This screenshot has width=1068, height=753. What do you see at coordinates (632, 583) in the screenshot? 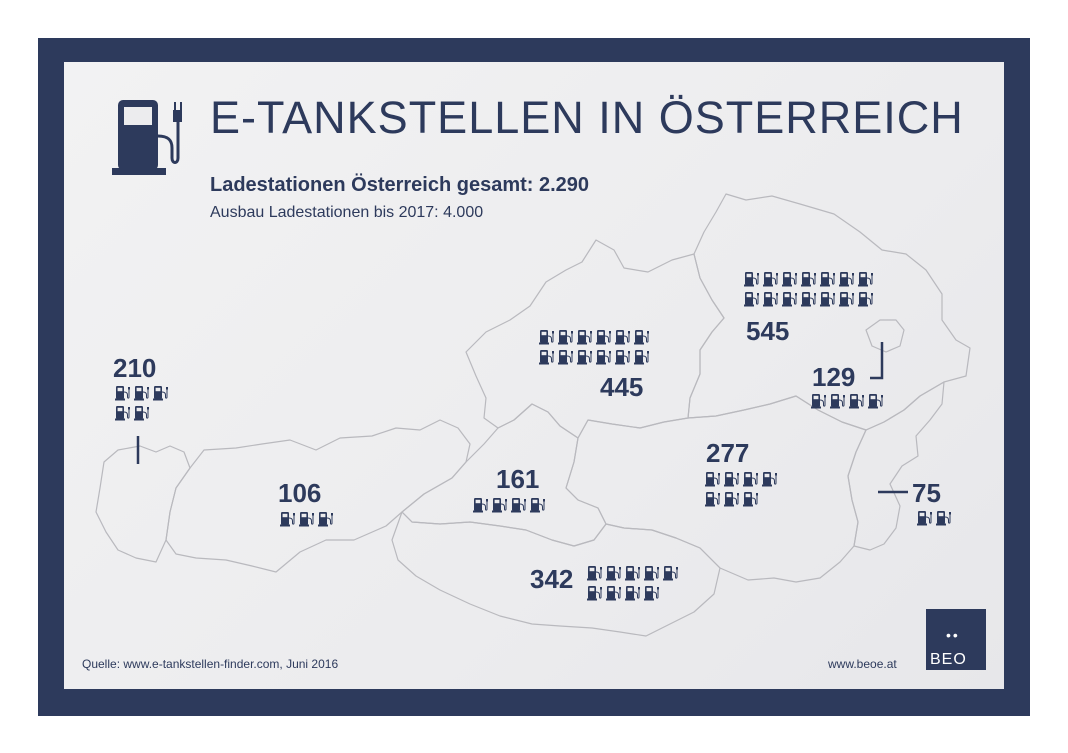
I see `pumps-kaernten` at bounding box center [632, 583].